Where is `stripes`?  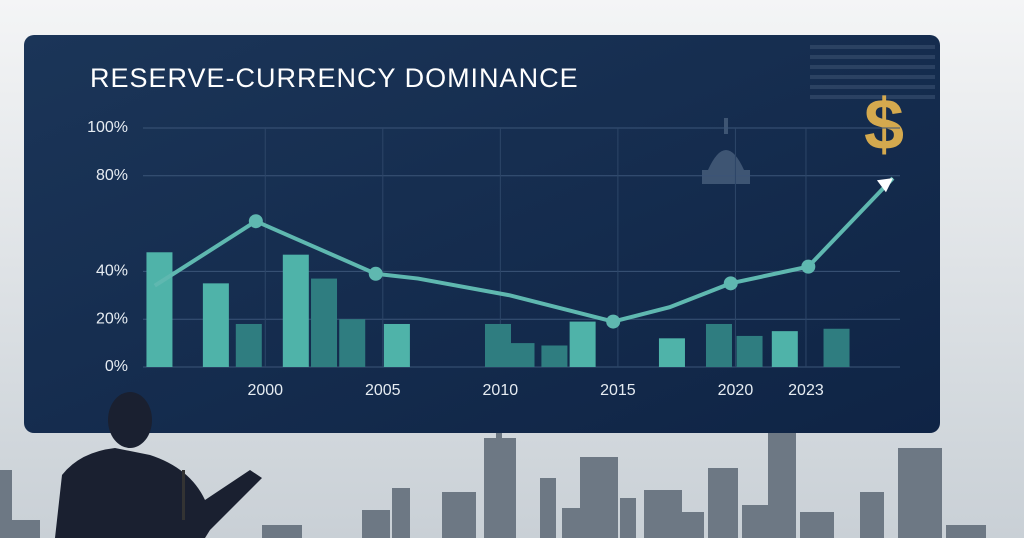
stripes is located at coordinates (872, 72).